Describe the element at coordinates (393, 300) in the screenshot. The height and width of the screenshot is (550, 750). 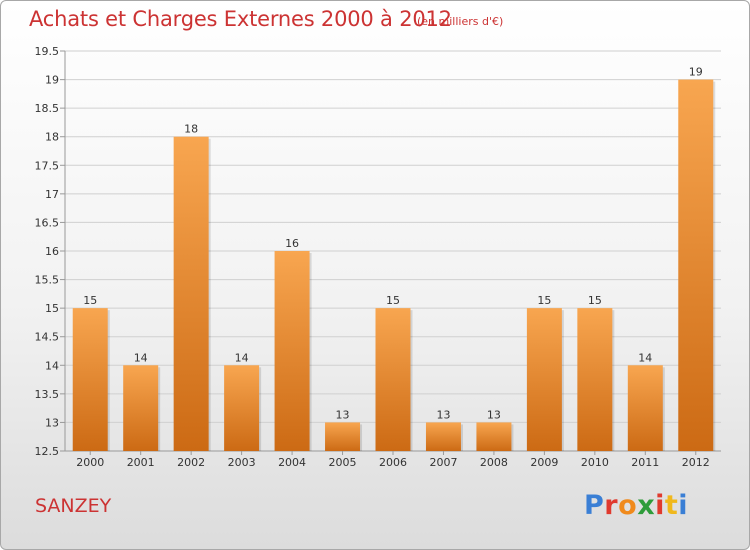
I see `data-label-2006: 15` at that location.